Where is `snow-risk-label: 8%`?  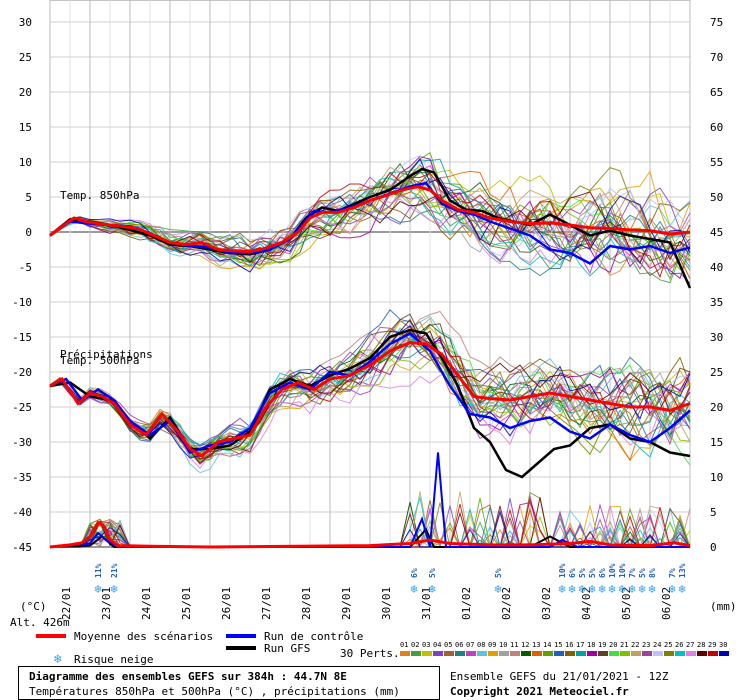
snow-risk-label: 8% is located at coordinates (652, 573).